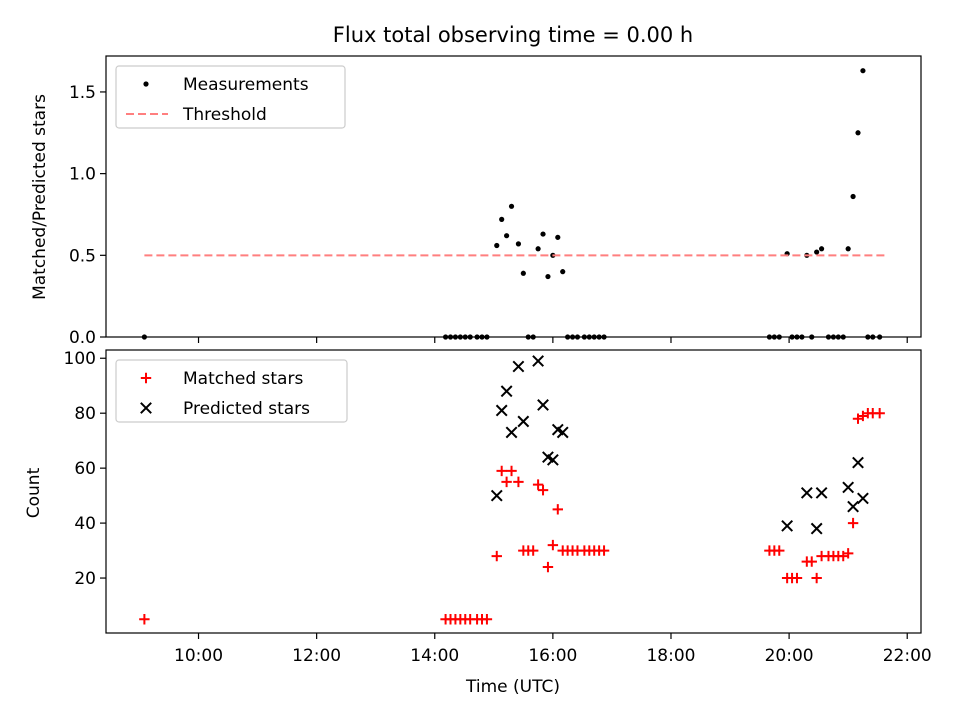  What do you see at coordinates (82, 256) in the screenshot?
I see `y-tick-label: 0.5` at bounding box center [82, 256].